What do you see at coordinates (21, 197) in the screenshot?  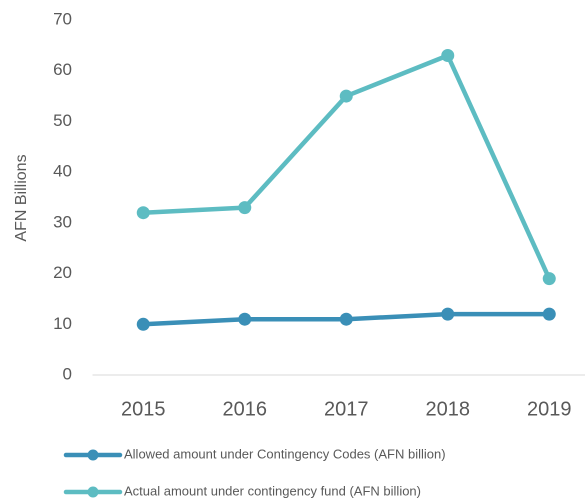 I see `y-axis-title: AFN Billions` at bounding box center [21, 197].